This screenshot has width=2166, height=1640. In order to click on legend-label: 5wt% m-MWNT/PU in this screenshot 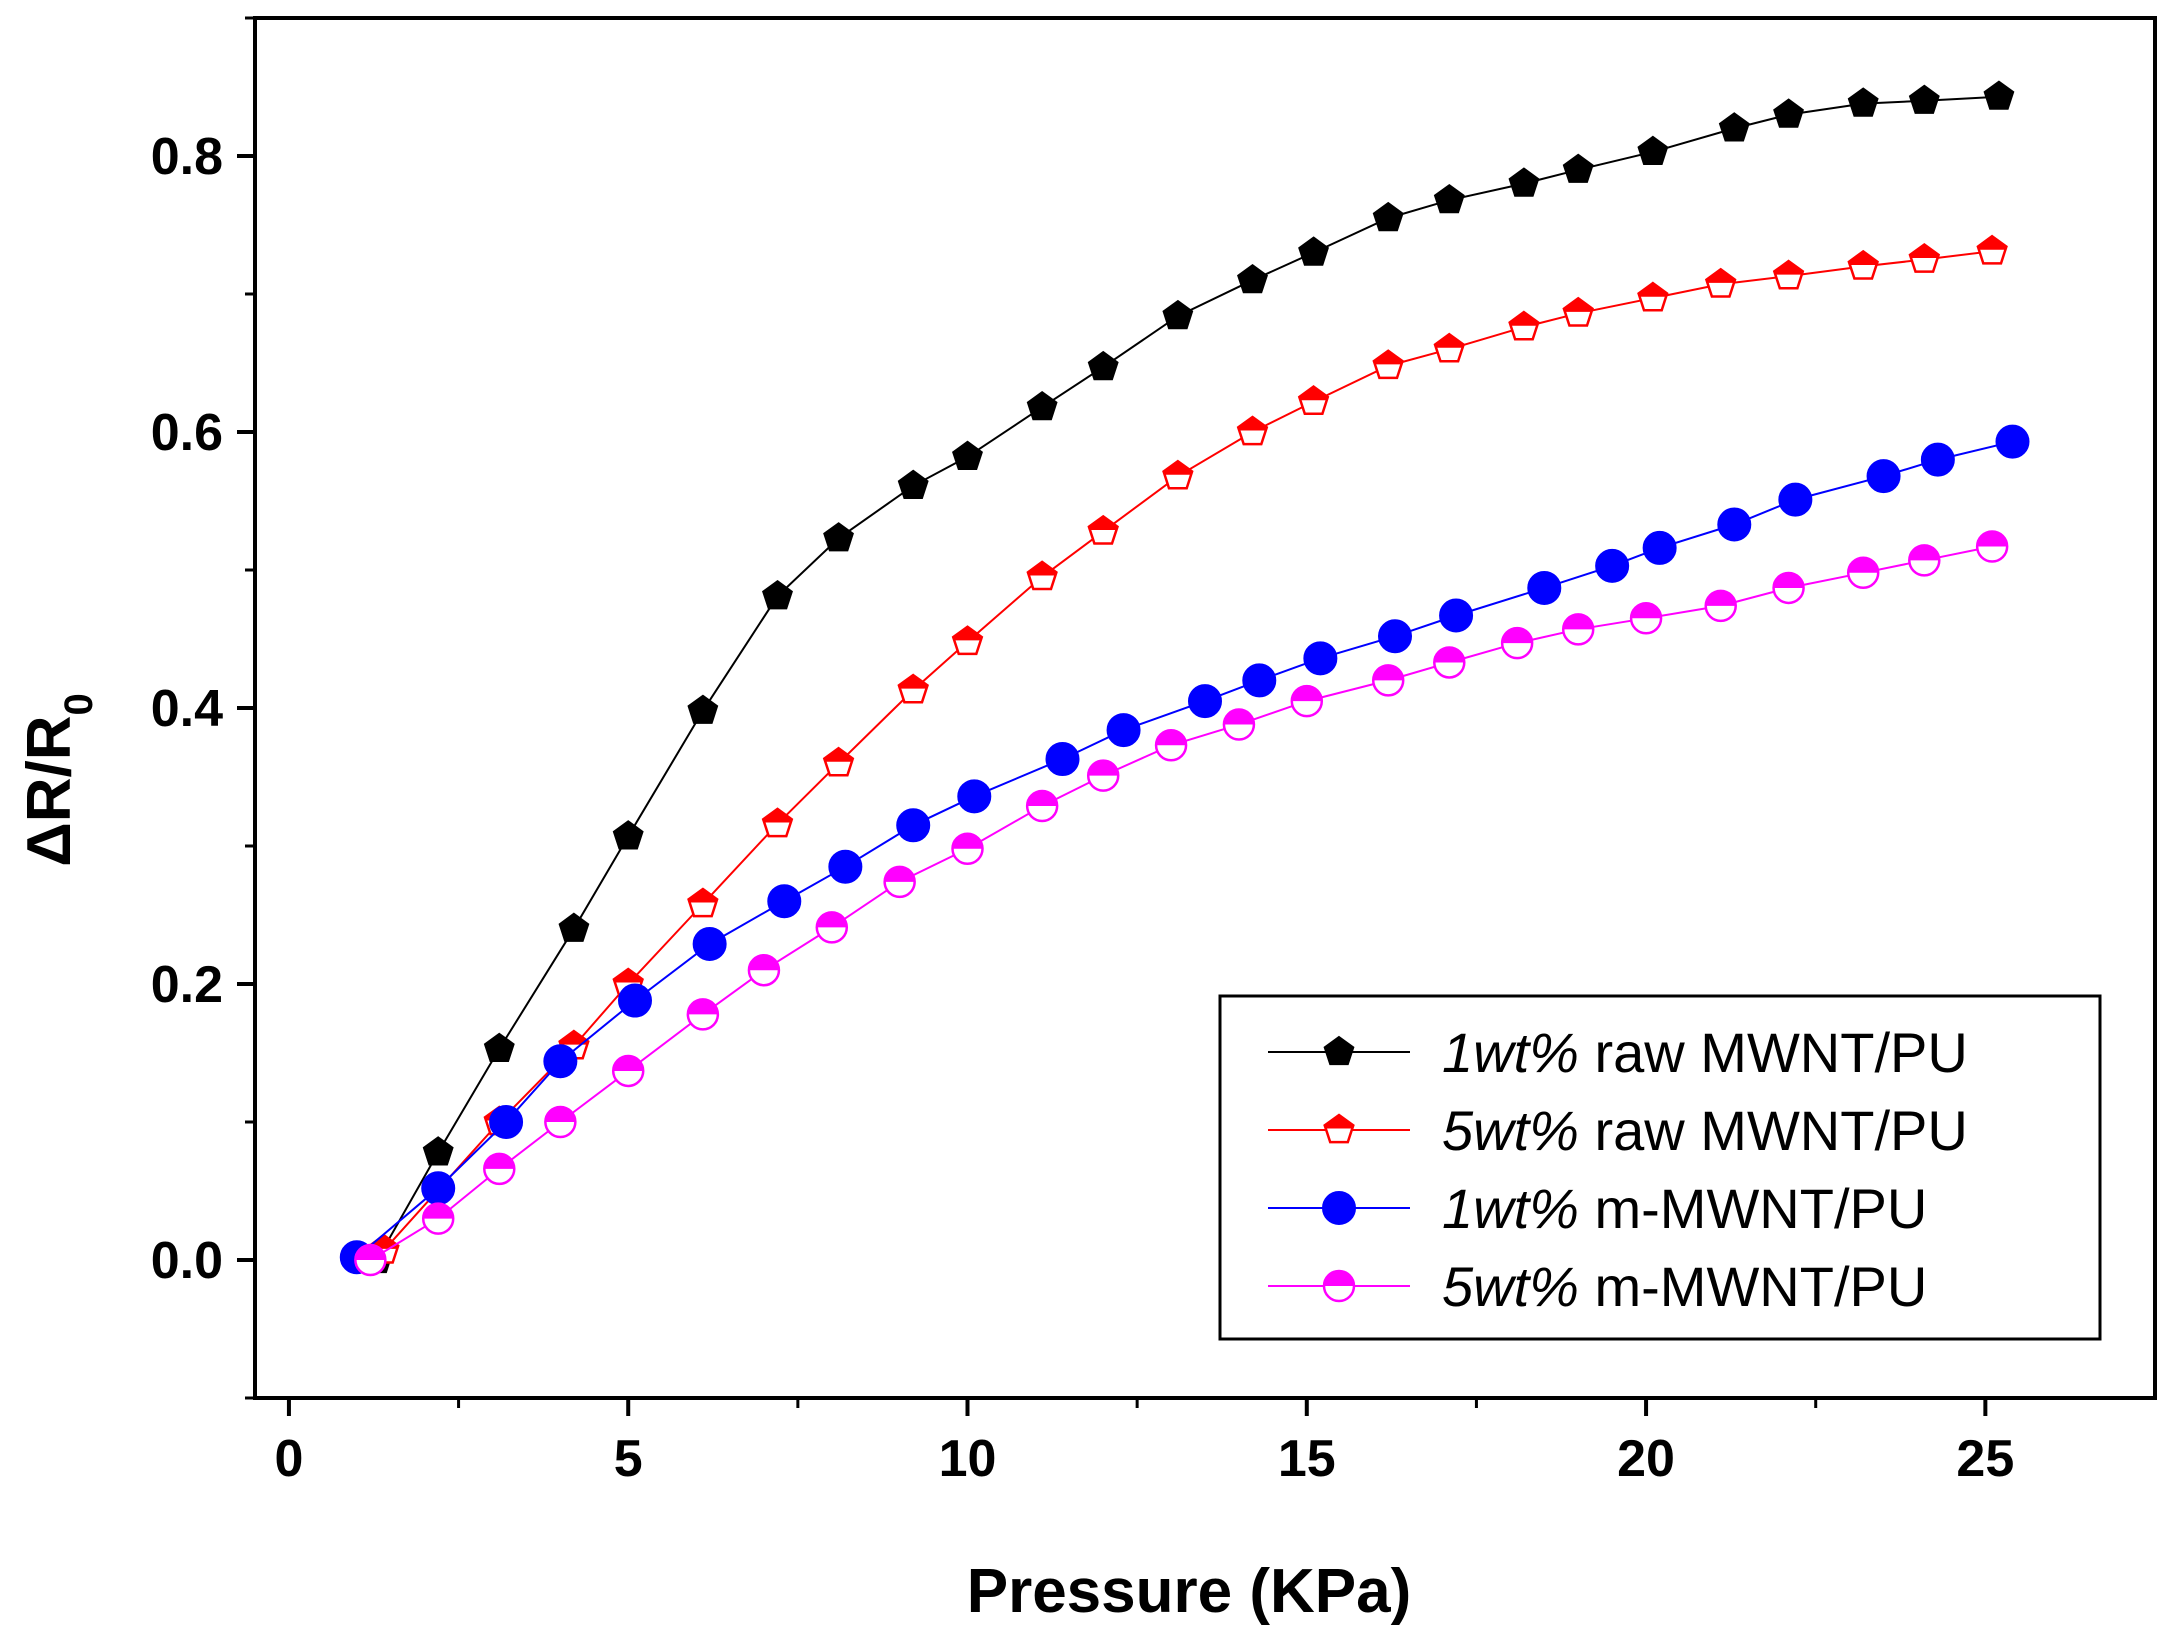, I will do `click(1684, 1286)`.